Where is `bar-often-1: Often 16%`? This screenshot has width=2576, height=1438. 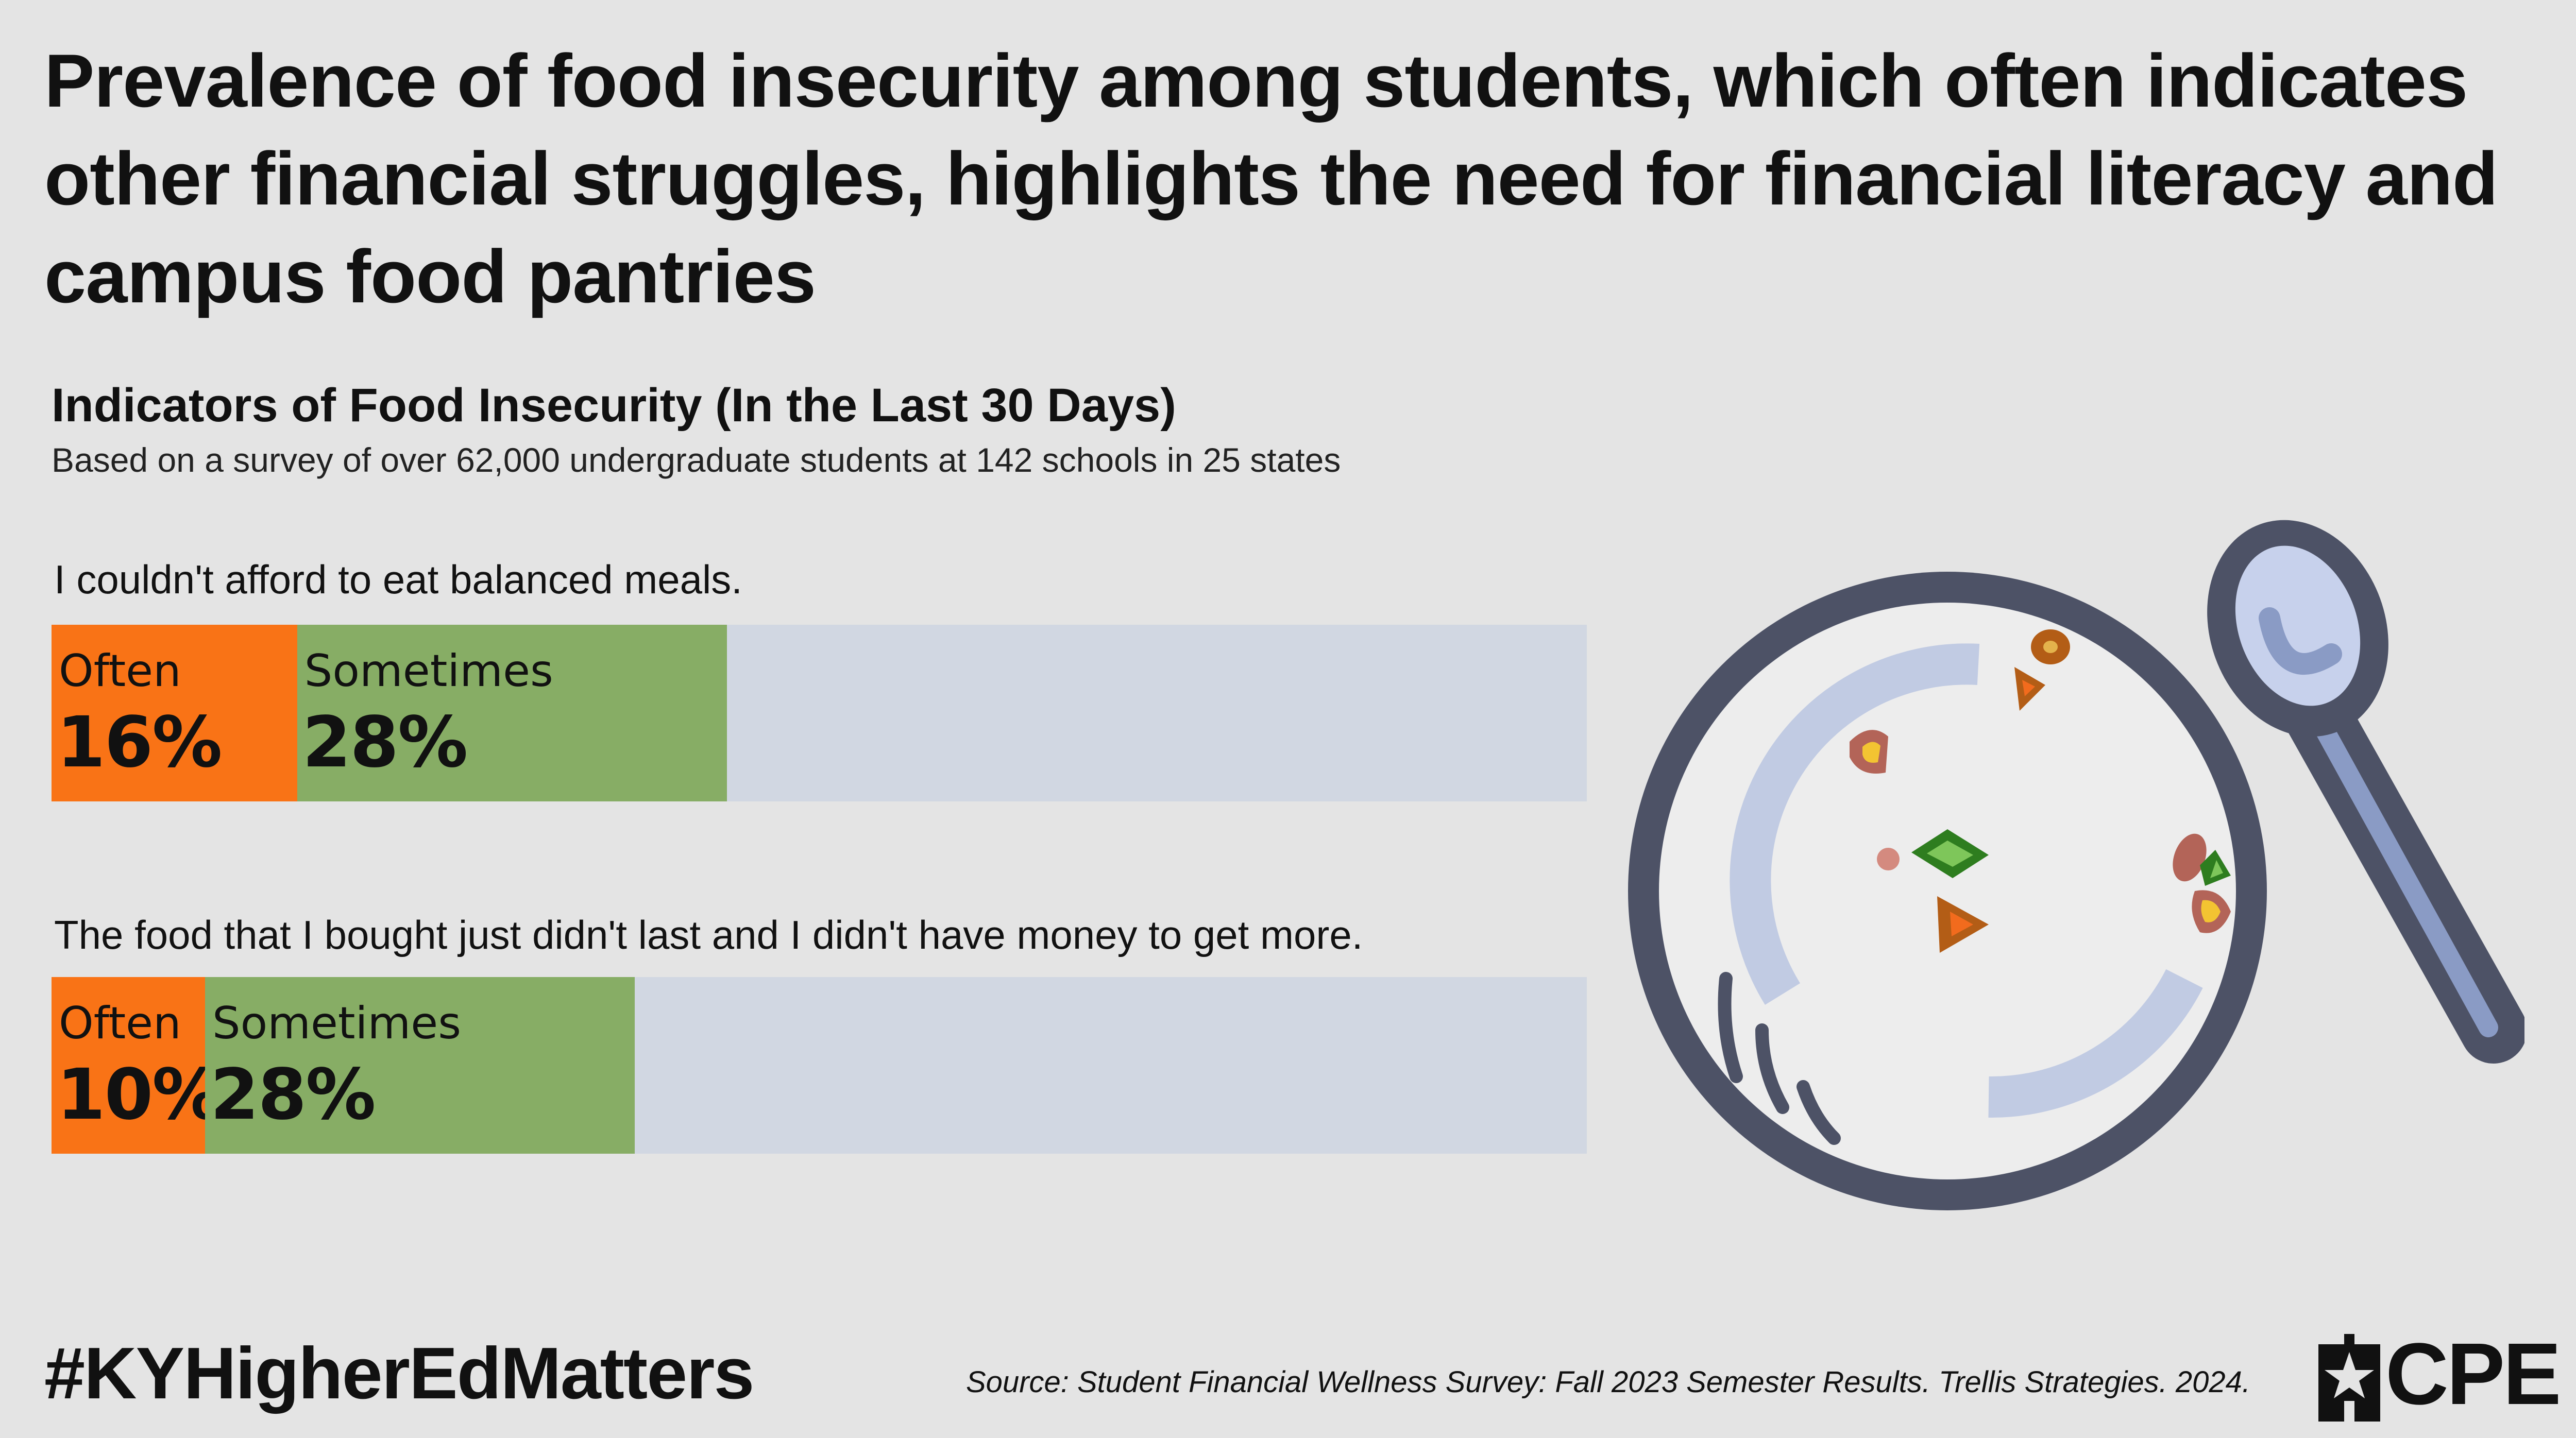
bar-often-1: Often 16% is located at coordinates (174, 713).